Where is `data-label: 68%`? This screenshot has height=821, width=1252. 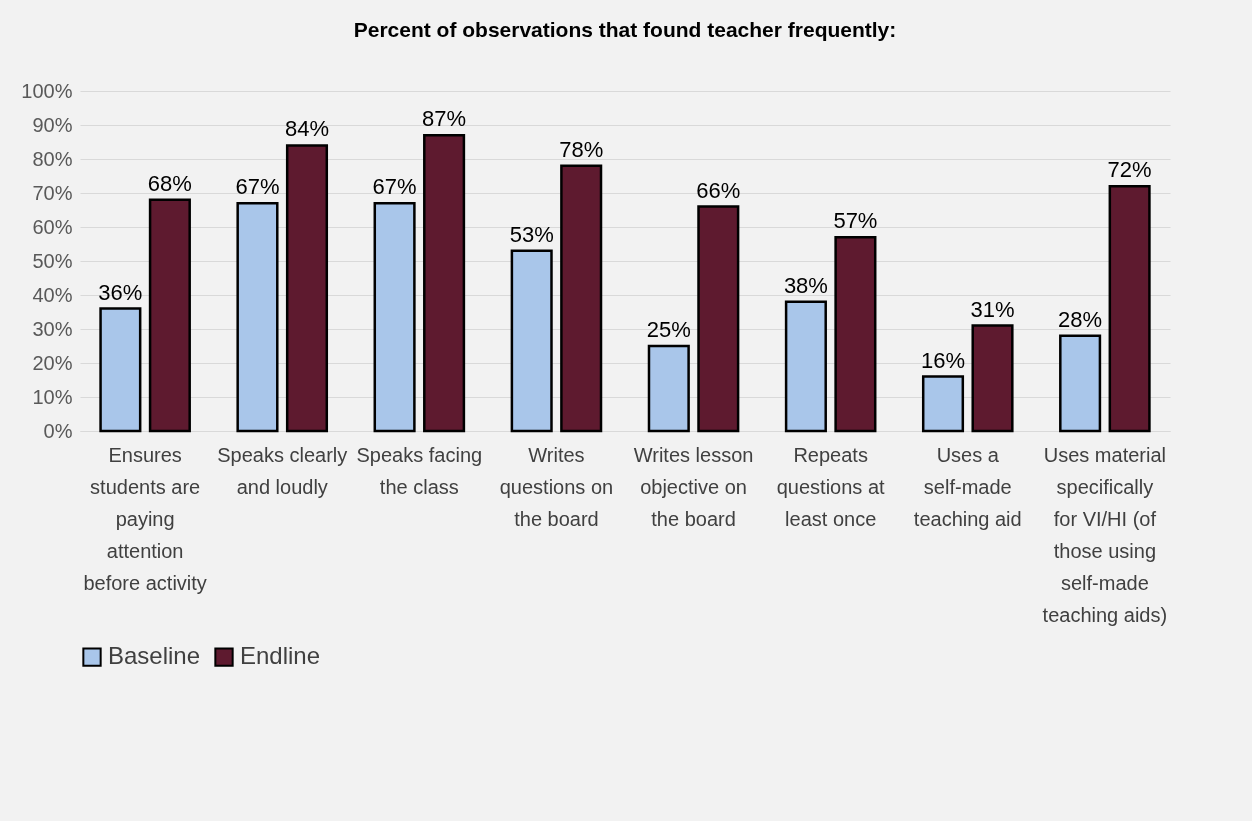
data-label: 68% is located at coordinates (169, 183).